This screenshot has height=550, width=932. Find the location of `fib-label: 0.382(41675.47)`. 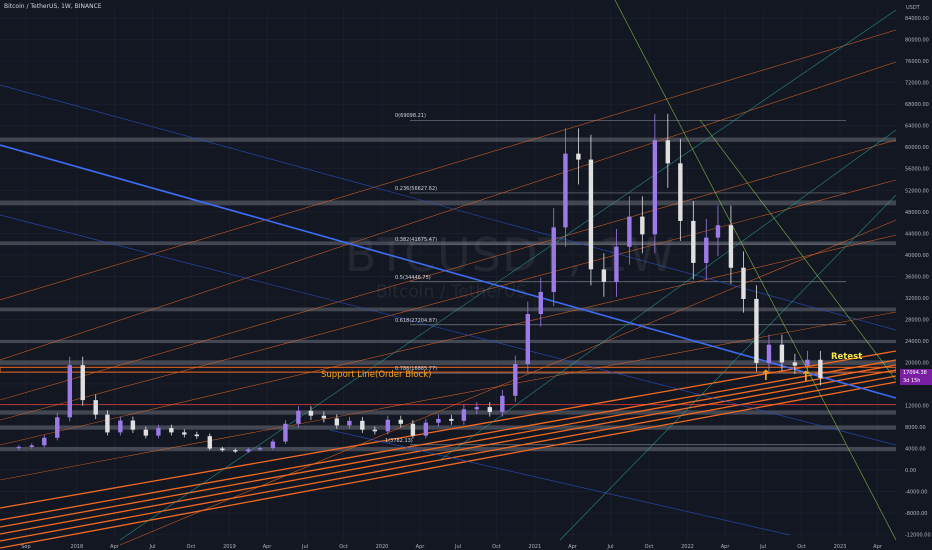

fib-label: 0.382(41675.47) is located at coordinates (416, 240).